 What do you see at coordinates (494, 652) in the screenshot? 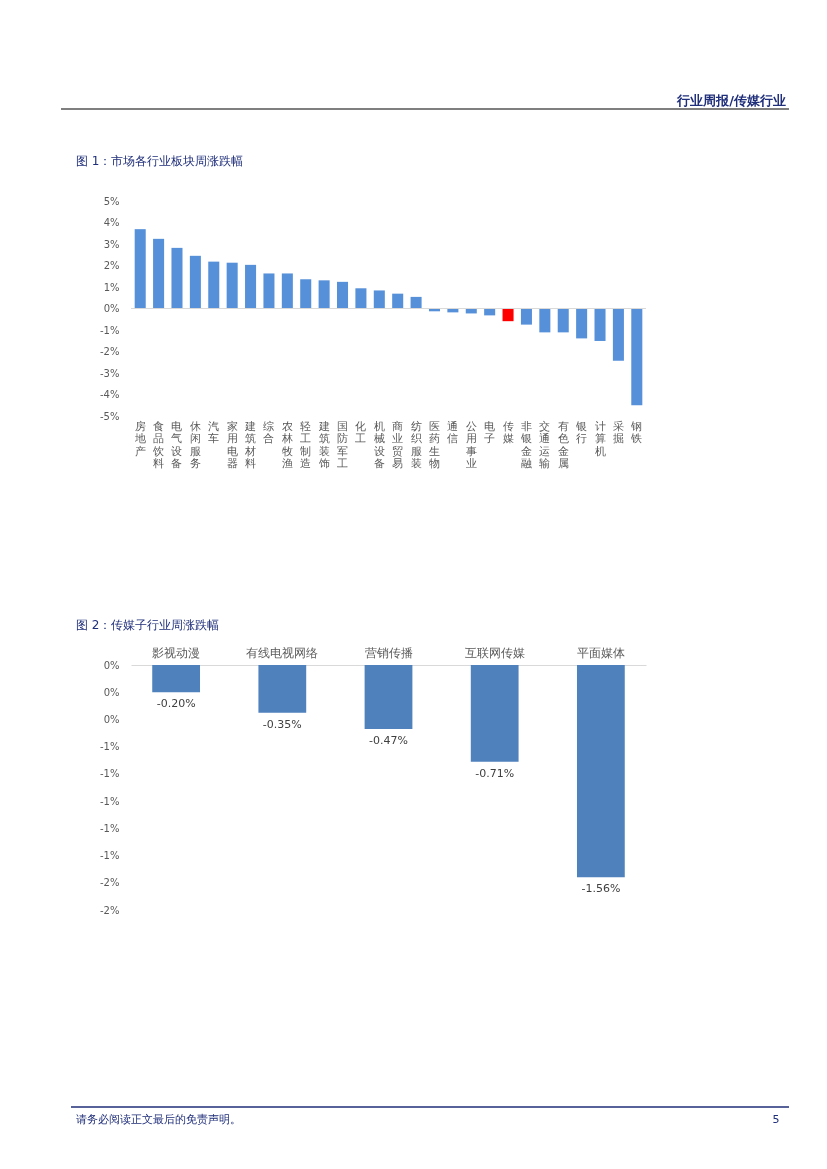
I see `x-tick-label: 互联网传媒` at bounding box center [494, 652].